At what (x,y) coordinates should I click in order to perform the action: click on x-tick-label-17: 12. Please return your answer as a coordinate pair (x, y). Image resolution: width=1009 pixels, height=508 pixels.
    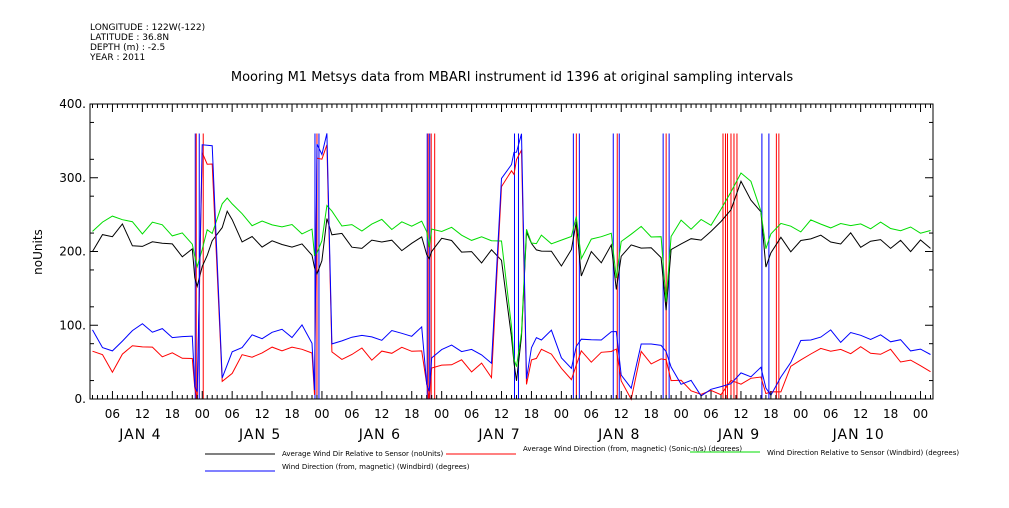
    Looking at the image, I should click on (621, 414).